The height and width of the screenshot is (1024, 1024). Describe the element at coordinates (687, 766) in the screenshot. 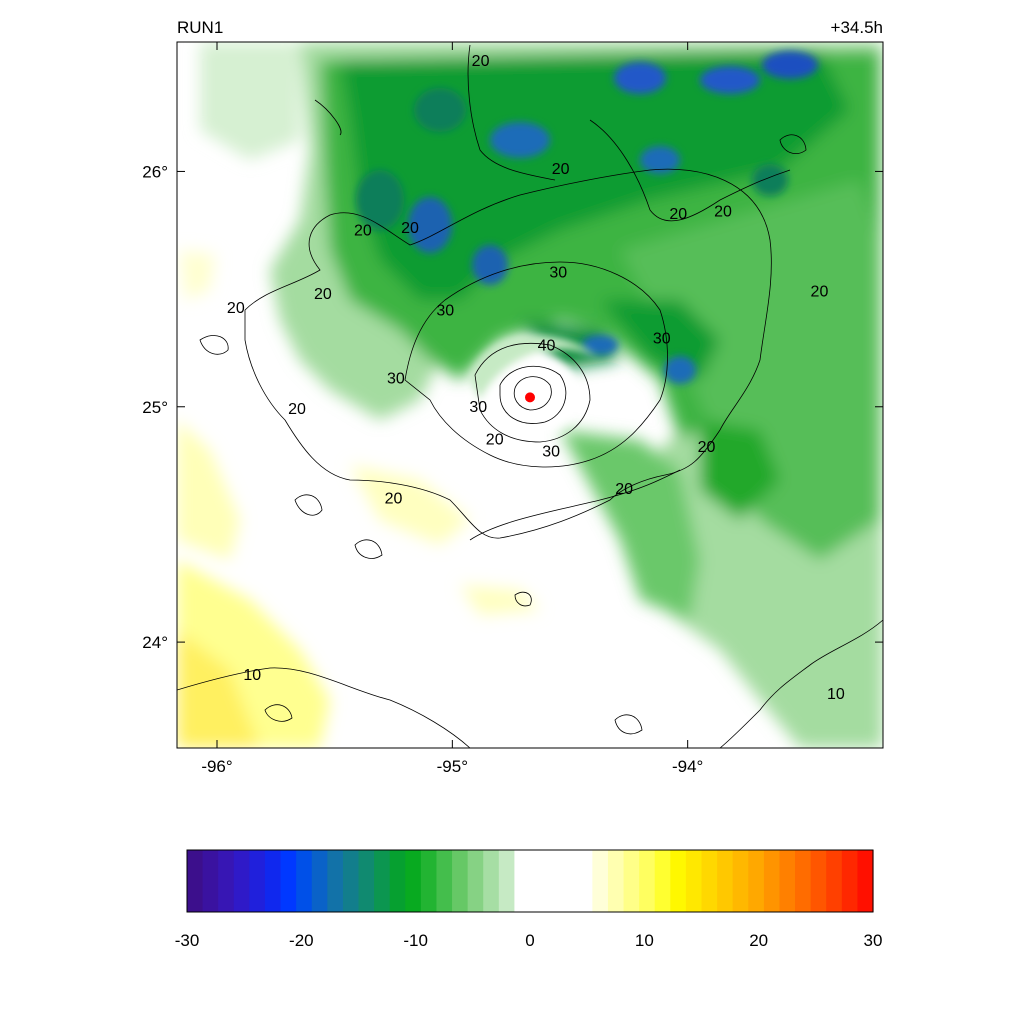

I see `x-tick-label: -94°` at that location.